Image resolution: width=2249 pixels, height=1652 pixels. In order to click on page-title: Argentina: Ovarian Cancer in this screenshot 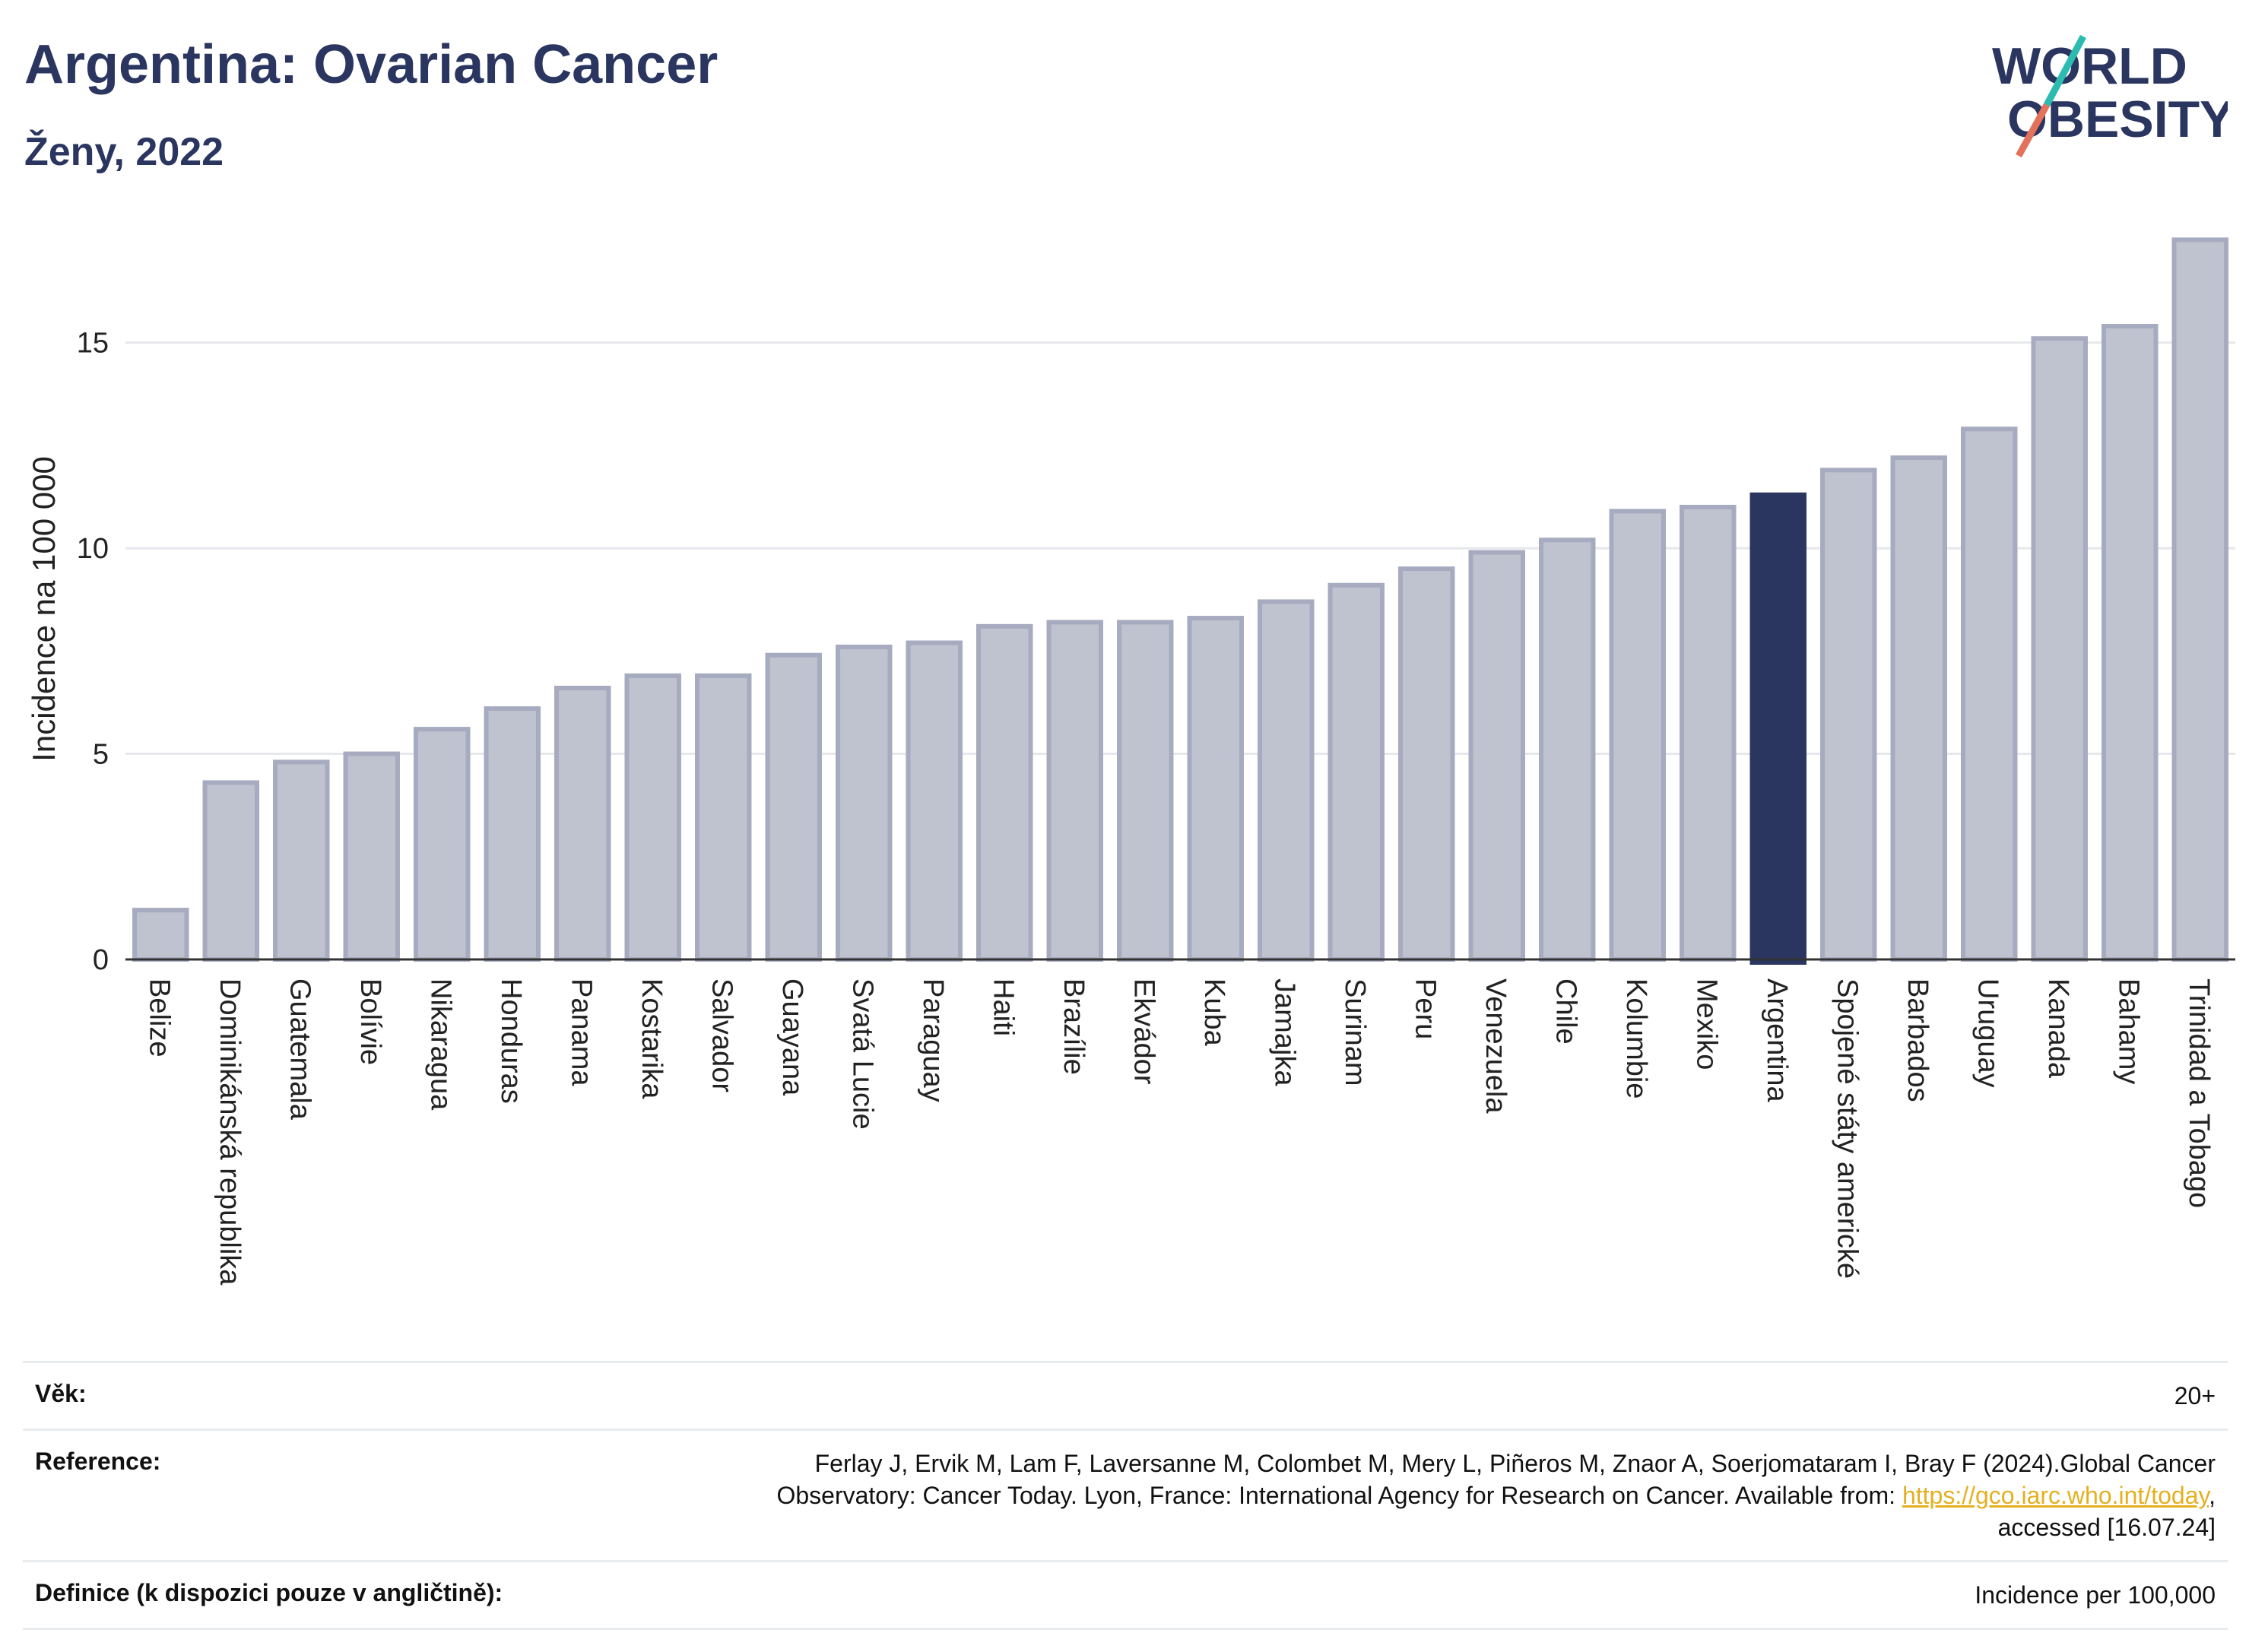, I will do `click(371, 64)`.